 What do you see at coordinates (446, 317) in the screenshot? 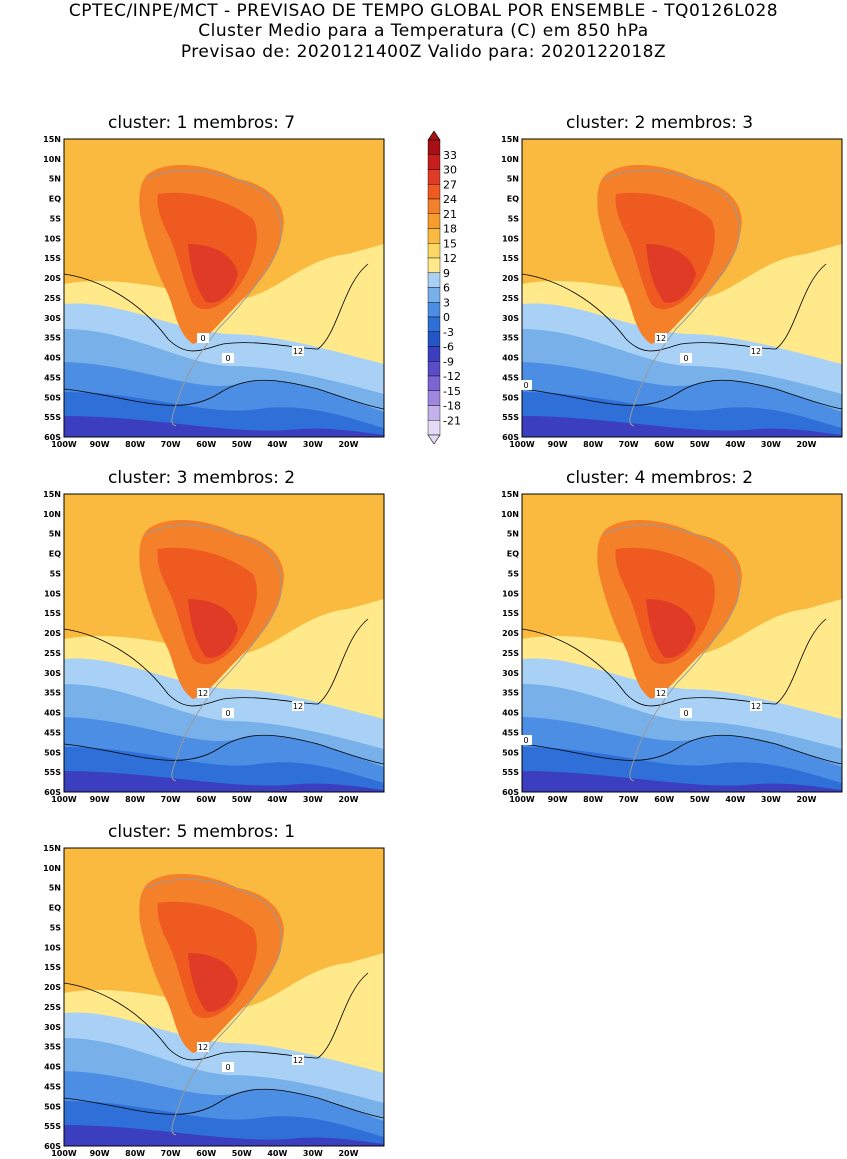
I see `colorbar-level-label: 0` at bounding box center [446, 317].